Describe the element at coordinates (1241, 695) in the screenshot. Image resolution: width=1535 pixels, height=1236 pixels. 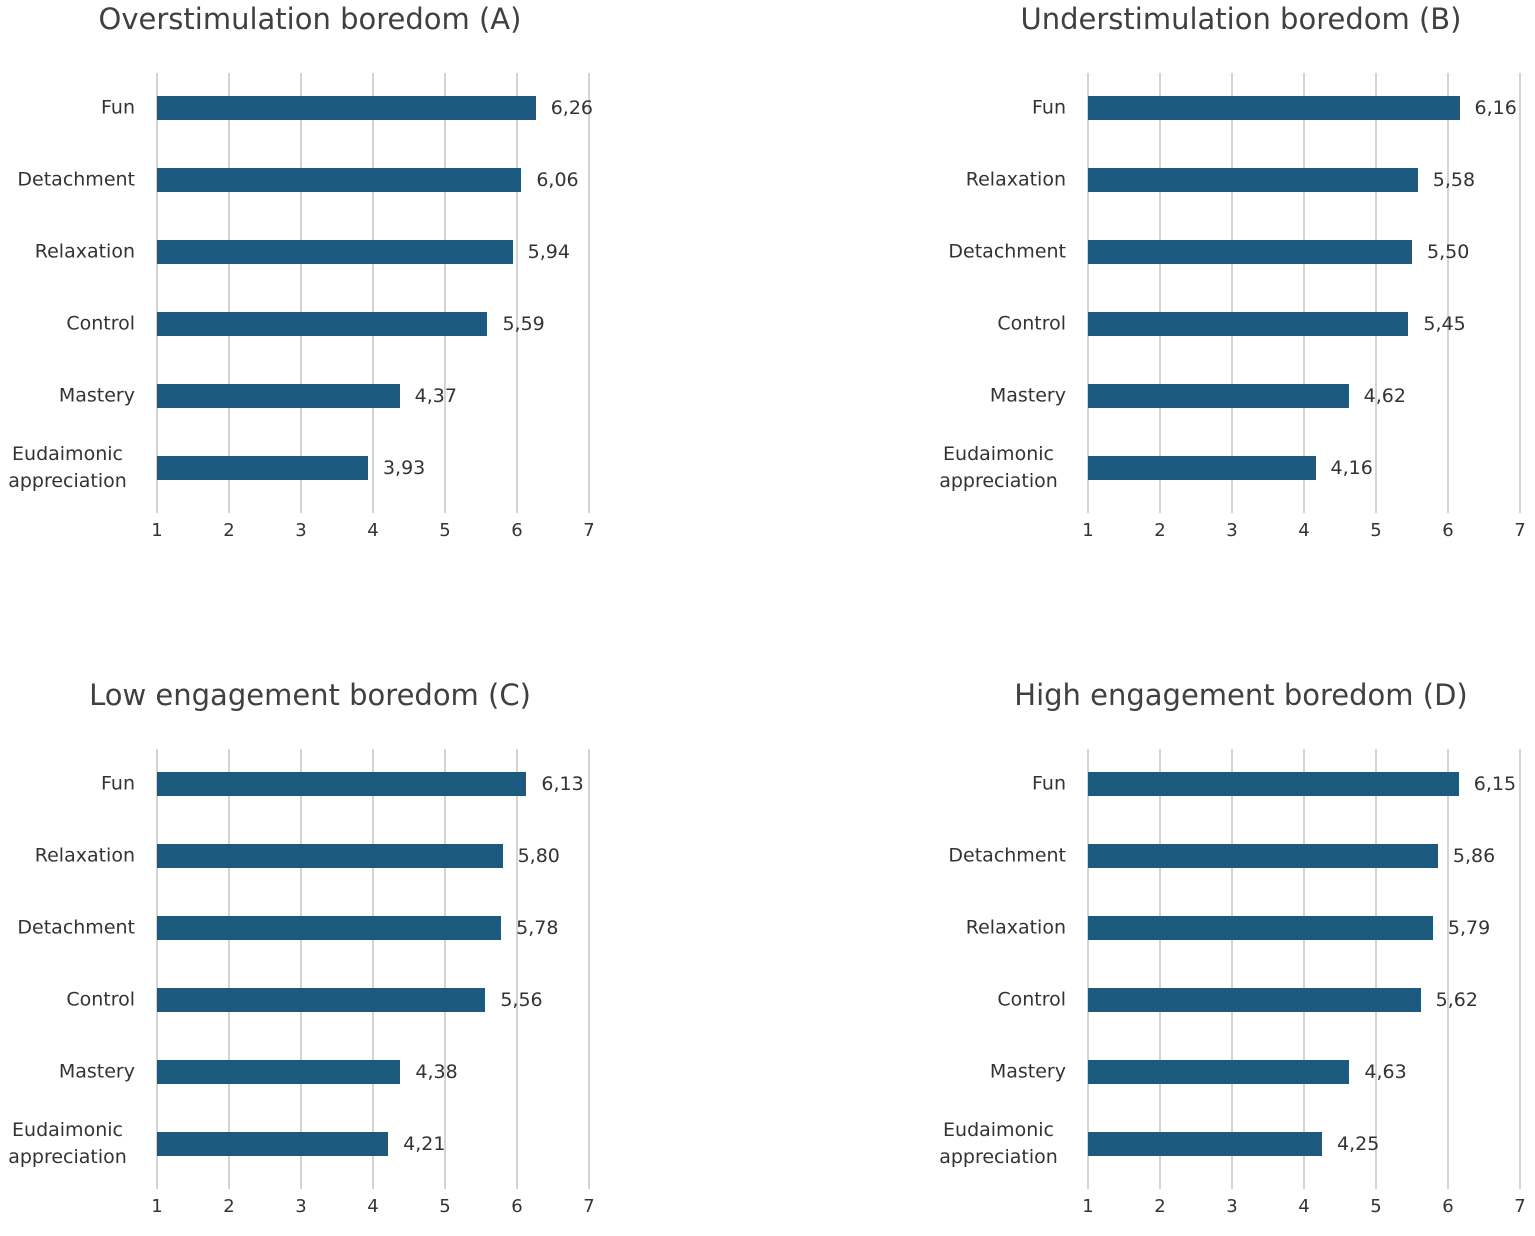
I see `chart-title: High engagement boredom (D)` at that location.